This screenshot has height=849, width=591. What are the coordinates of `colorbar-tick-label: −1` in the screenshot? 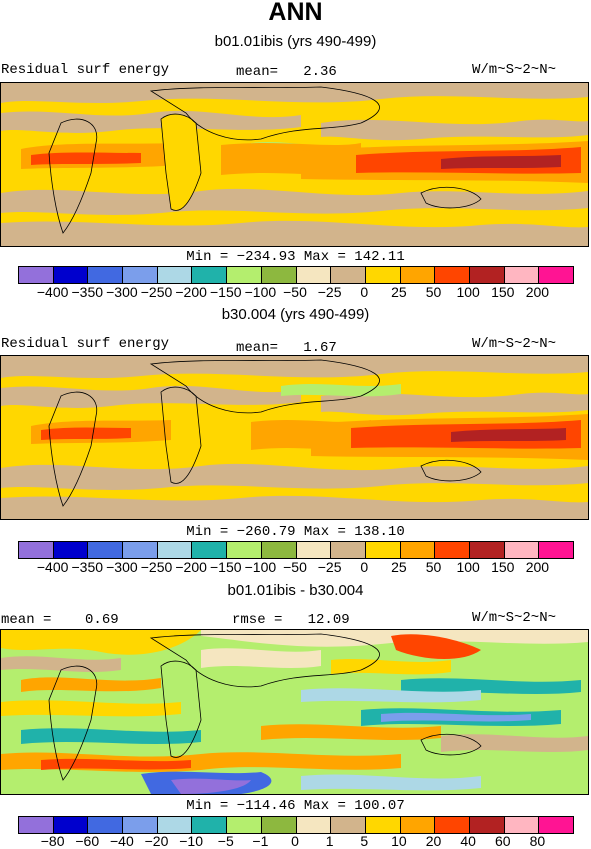 It's located at (260, 841).